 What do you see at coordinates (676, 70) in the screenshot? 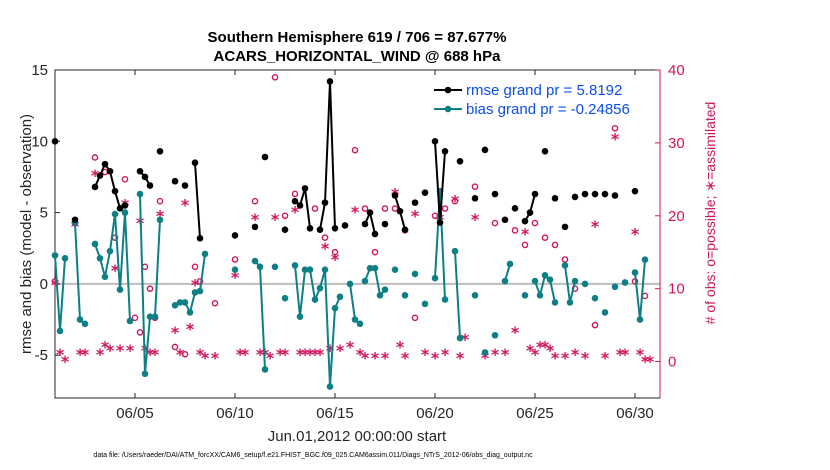
I see `y-tick-label-right: 40` at bounding box center [676, 70].